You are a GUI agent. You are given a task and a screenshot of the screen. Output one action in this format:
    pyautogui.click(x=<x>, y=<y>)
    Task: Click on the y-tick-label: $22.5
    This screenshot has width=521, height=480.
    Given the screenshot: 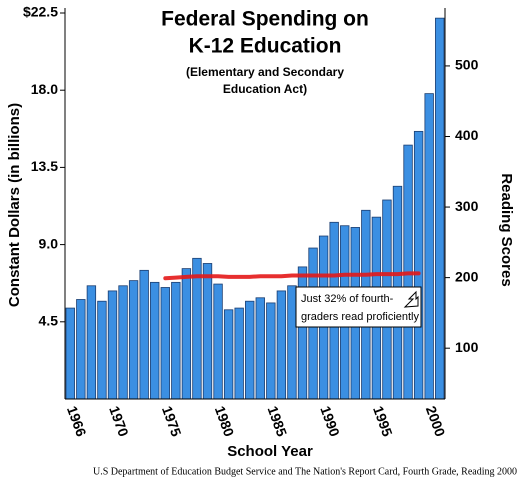 What is the action you would take?
    pyautogui.click(x=40, y=12)
    